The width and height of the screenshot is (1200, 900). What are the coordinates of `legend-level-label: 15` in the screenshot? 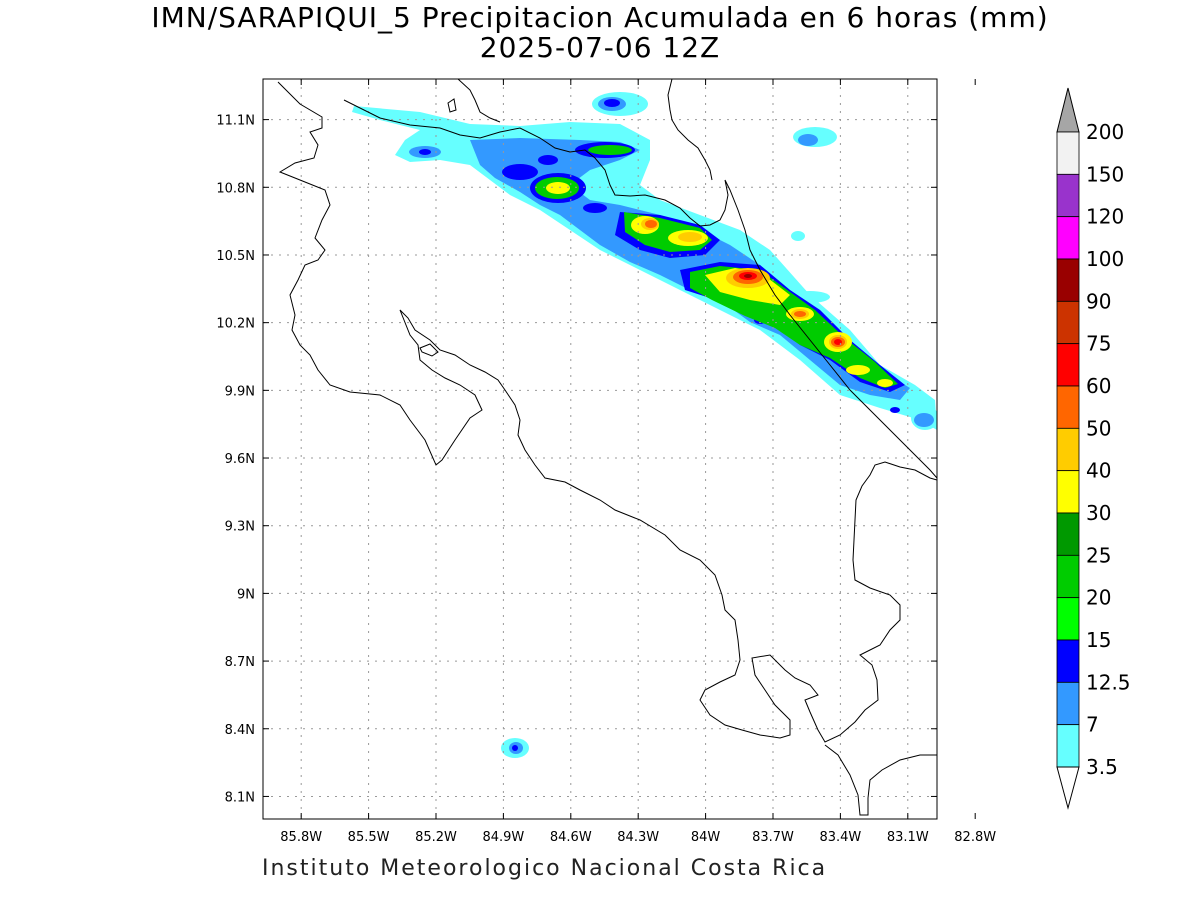 It's located at (1098, 640).